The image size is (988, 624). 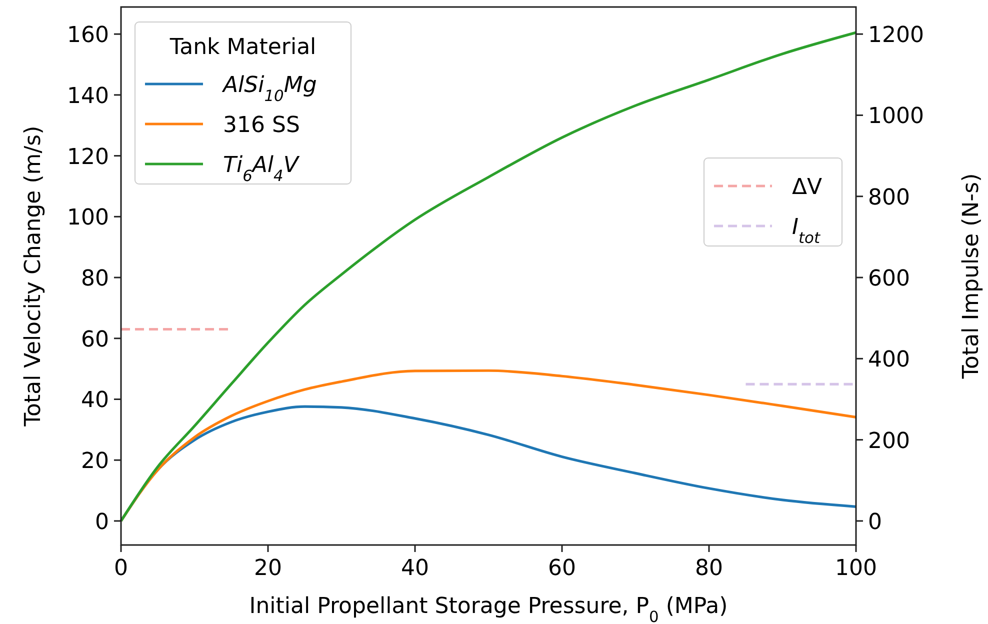 What do you see at coordinates (562, 568) in the screenshot?
I see `x-tick-label: 60` at bounding box center [562, 568].